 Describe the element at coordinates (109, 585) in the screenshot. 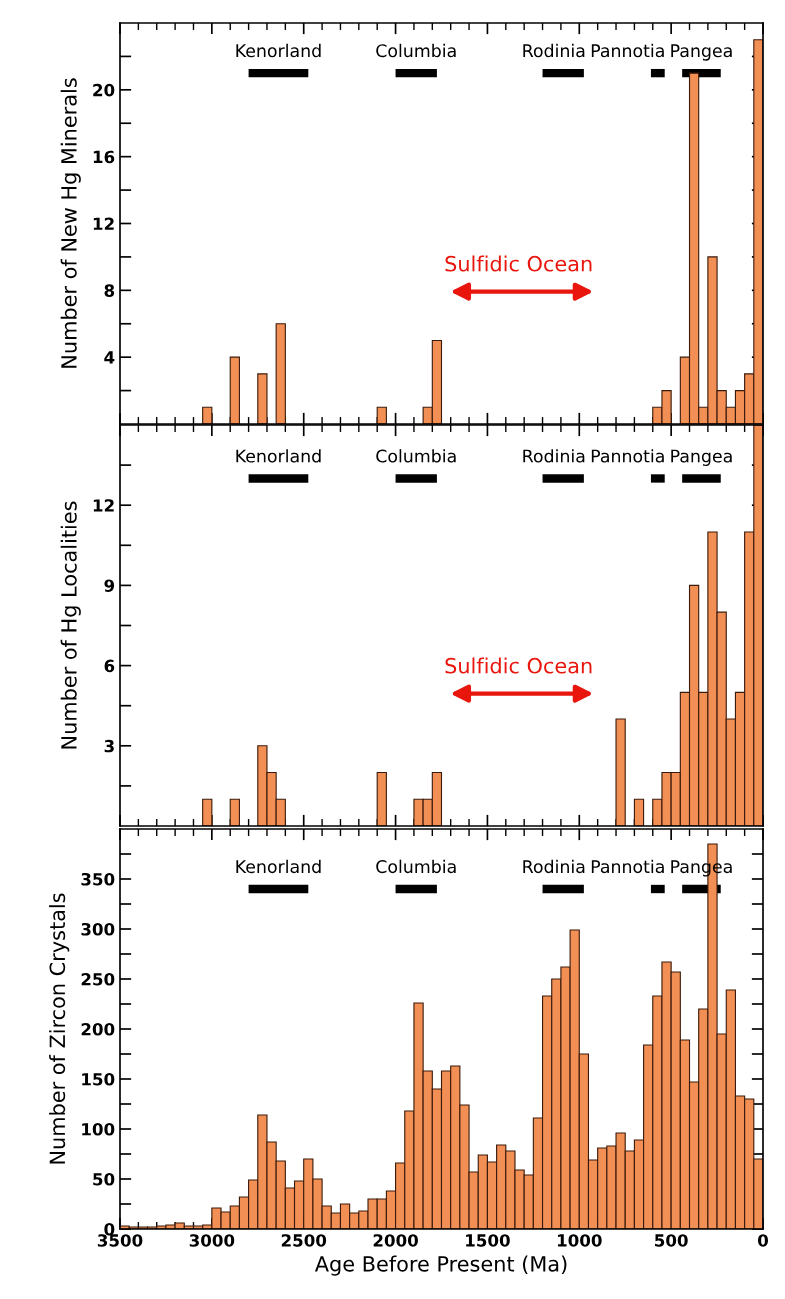

I see `y-tick-label: 9` at that location.